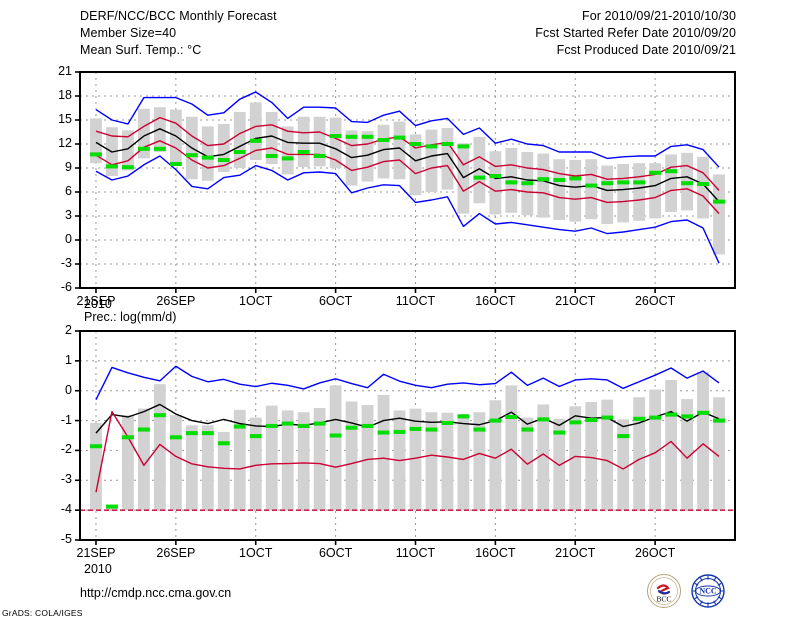  What do you see at coordinates (128, 33) in the screenshot?
I see `member-size-label: Member Size=40` at bounding box center [128, 33].